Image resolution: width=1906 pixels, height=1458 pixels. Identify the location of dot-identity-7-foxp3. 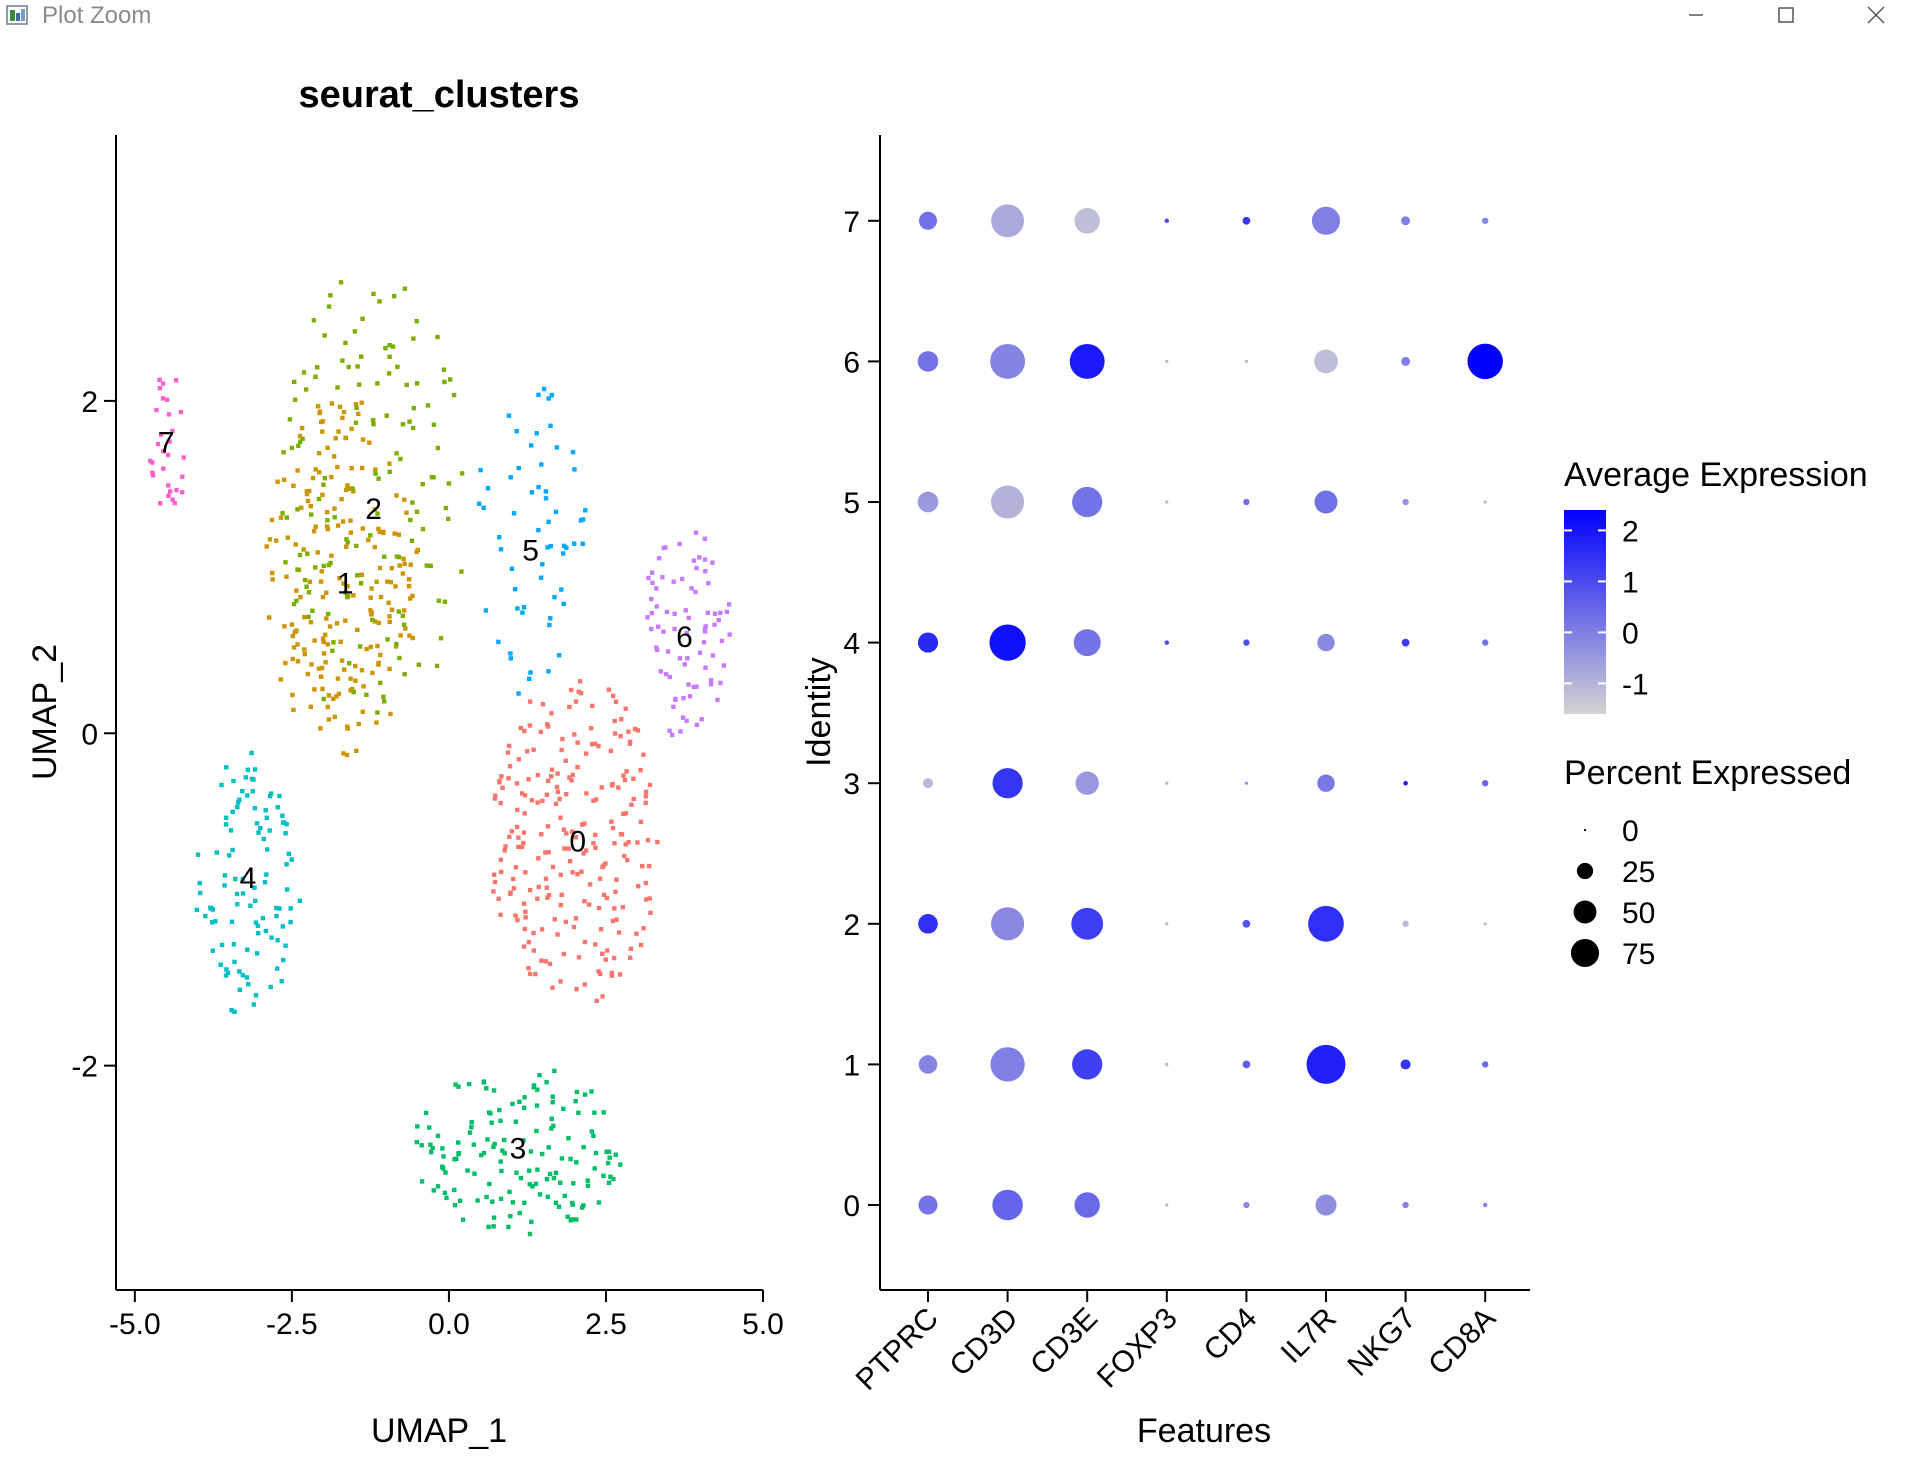
(1167, 221).